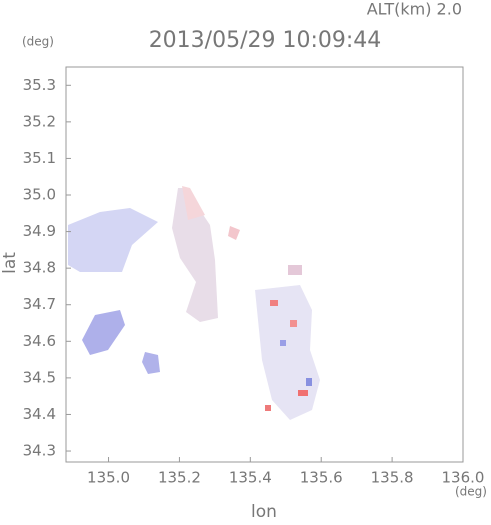  Describe the element at coordinates (108, 478) in the screenshot. I see `x-tick-label: 135.0` at that location.